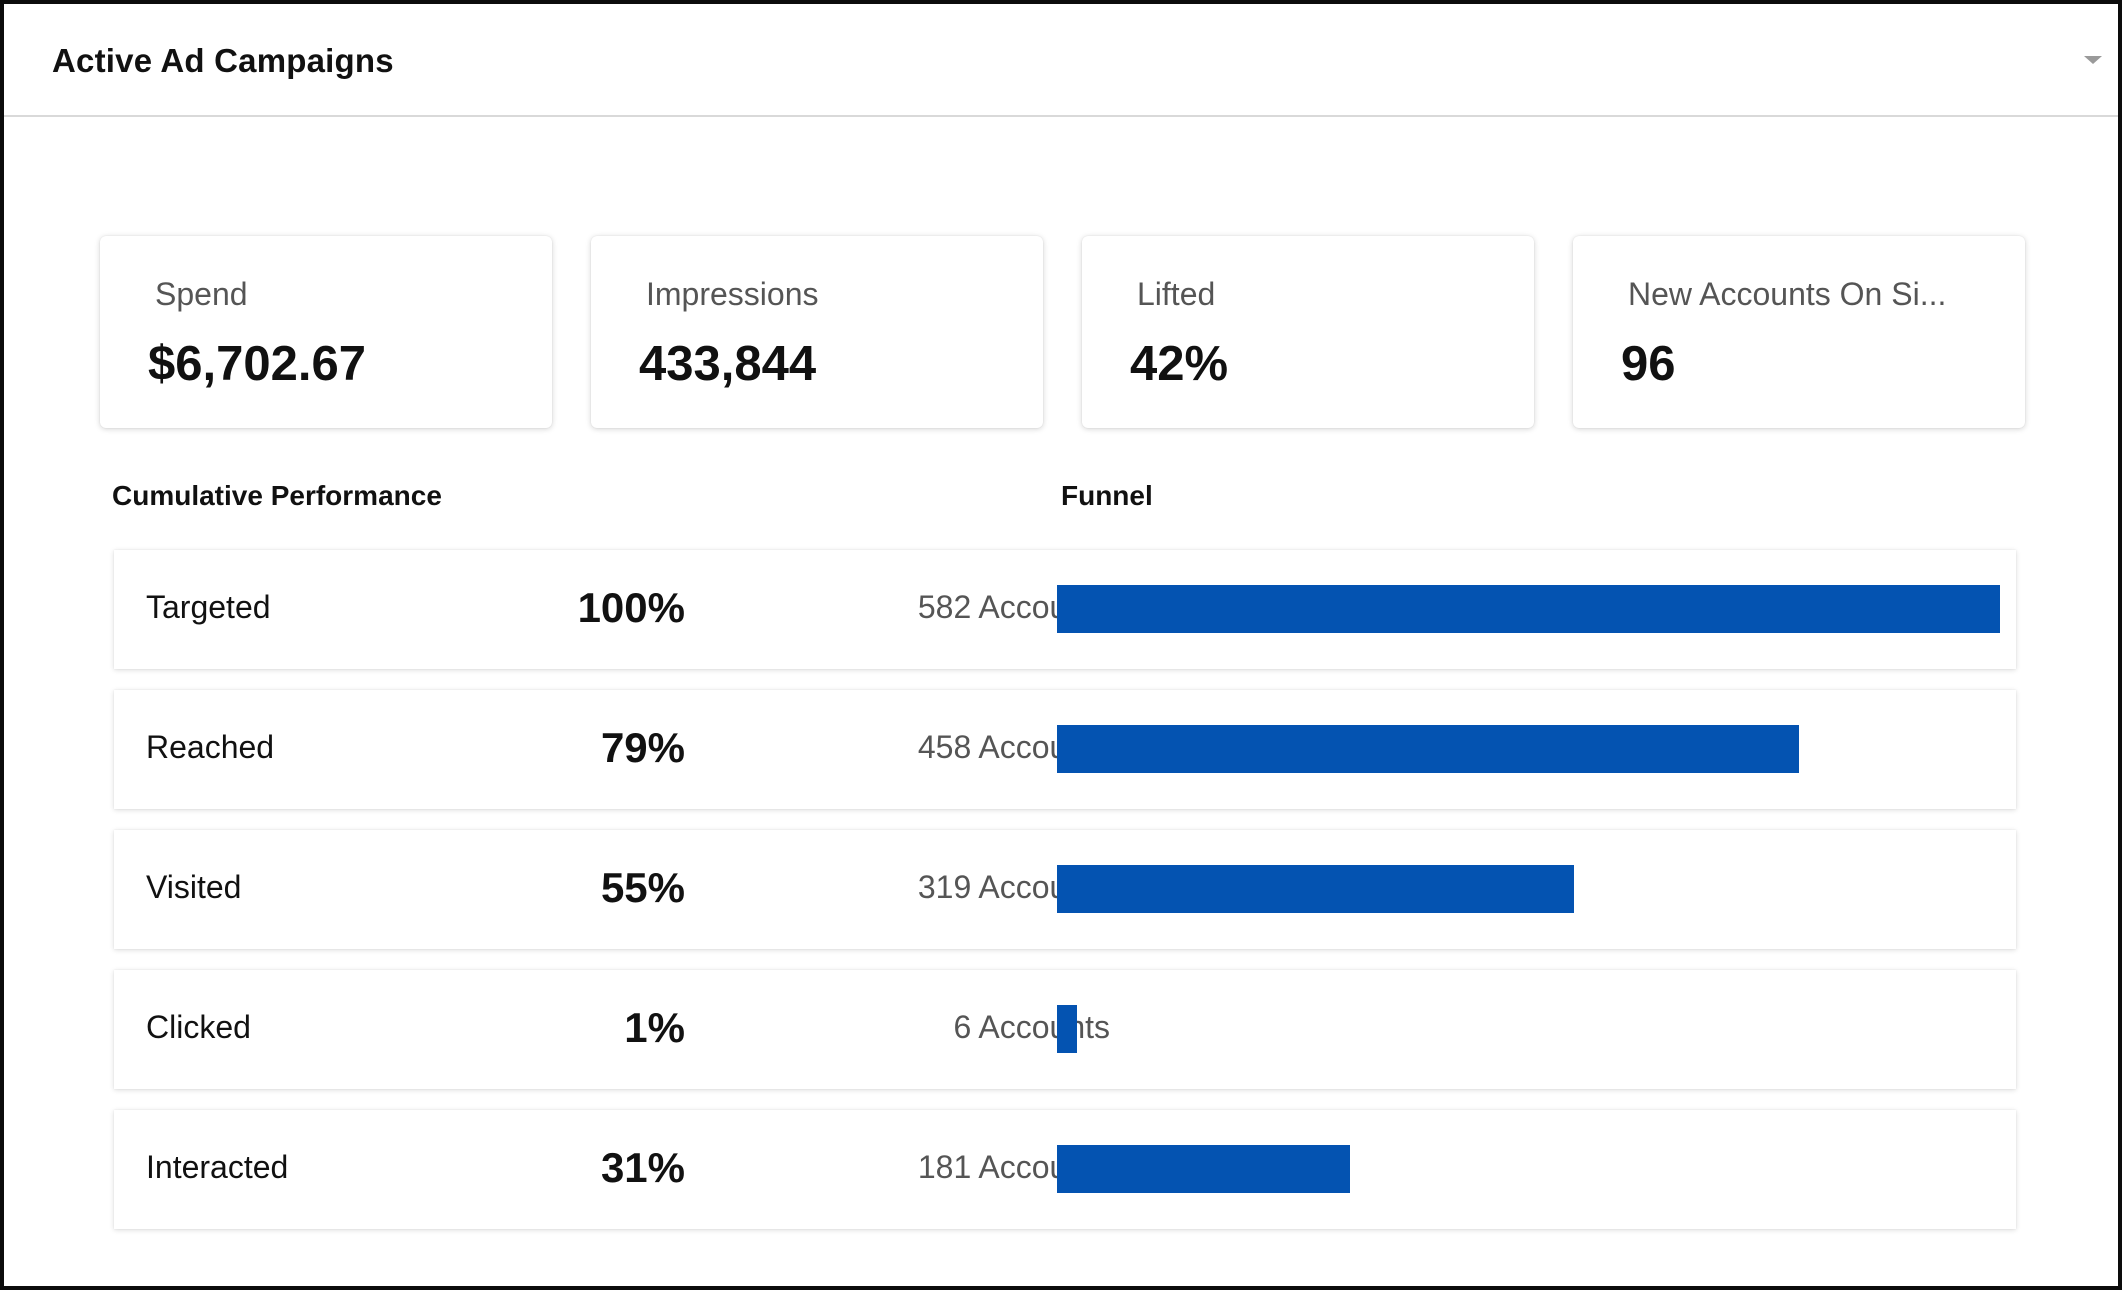  What do you see at coordinates (257, 364) in the screenshot?
I see `kpi-value: $6,702.67` at bounding box center [257, 364].